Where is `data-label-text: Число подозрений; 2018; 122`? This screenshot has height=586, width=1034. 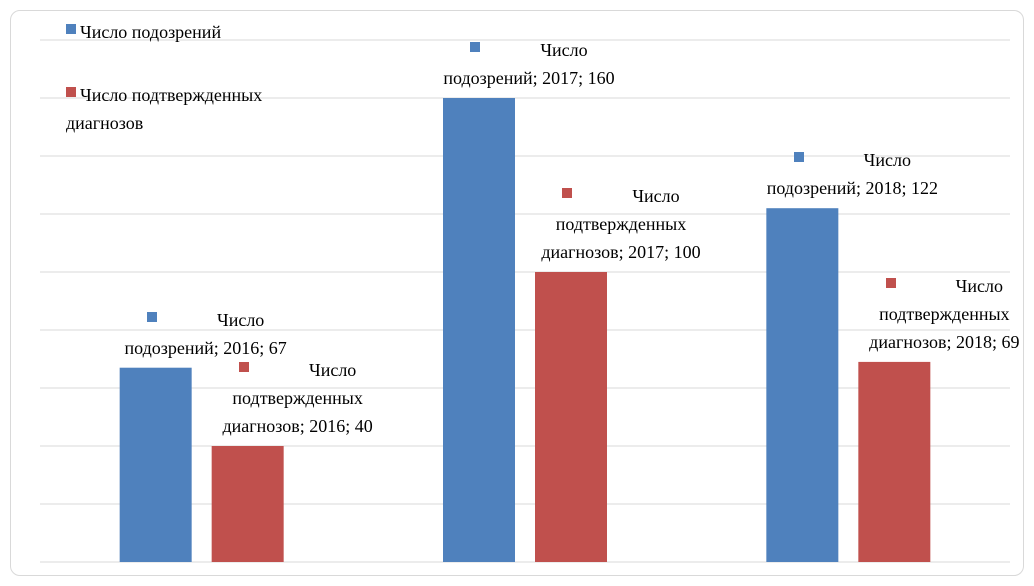
data-label-text: Число подозрений; 2018; 122 is located at coordinates (852, 174).